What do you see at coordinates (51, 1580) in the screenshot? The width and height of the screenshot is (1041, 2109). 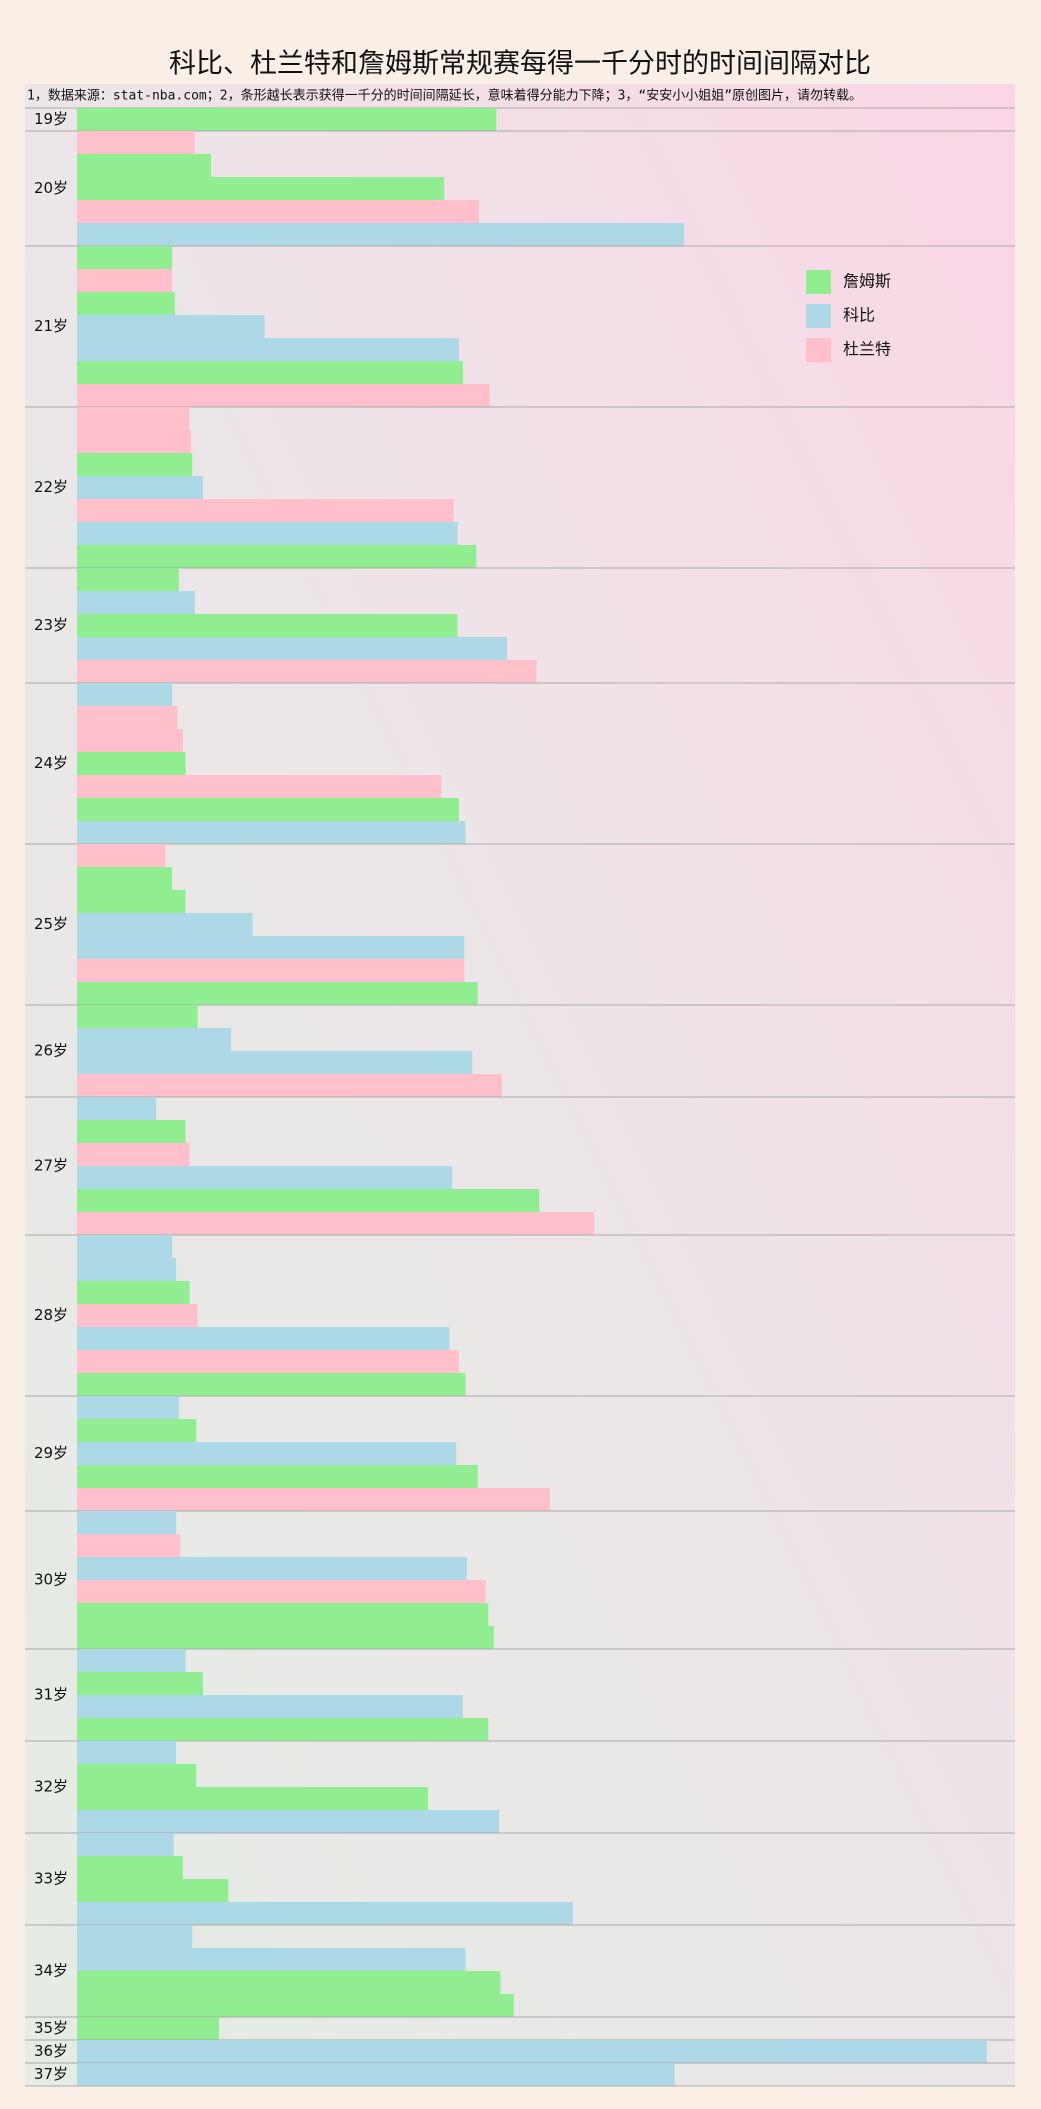 I see `y-tick-label: 30岁` at bounding box center [51, 1580].